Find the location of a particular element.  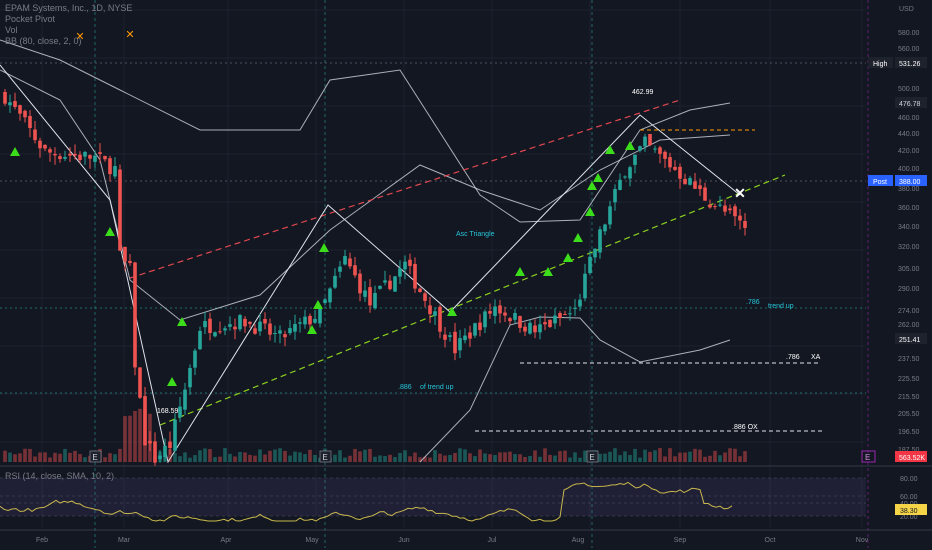

time-tick: Jun is located at coordinates (403, 540).